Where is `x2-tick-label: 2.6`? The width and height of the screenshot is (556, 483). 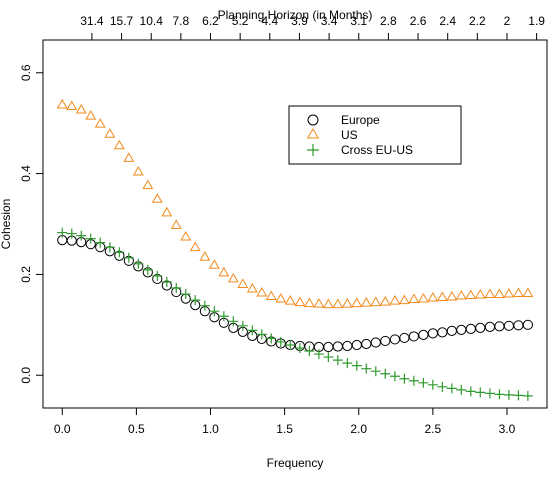
x2-tick-label: 2.6 is located at coordinates (418, 21).